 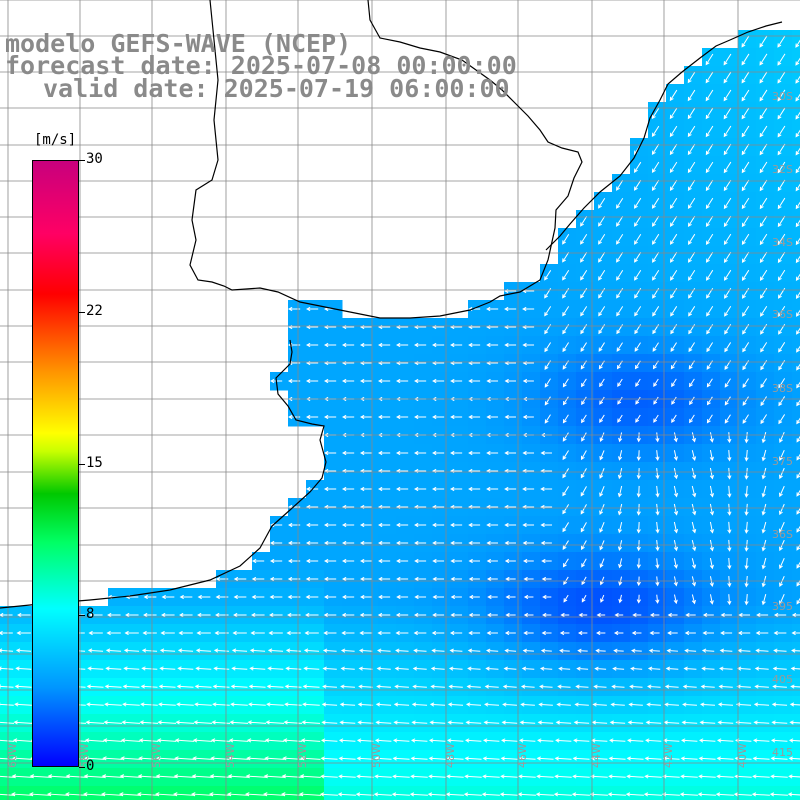 What do you see at coordinates (782, 534) in the screenshot?
I see `latitude-label: 36S` at bounding box center [782, 534].